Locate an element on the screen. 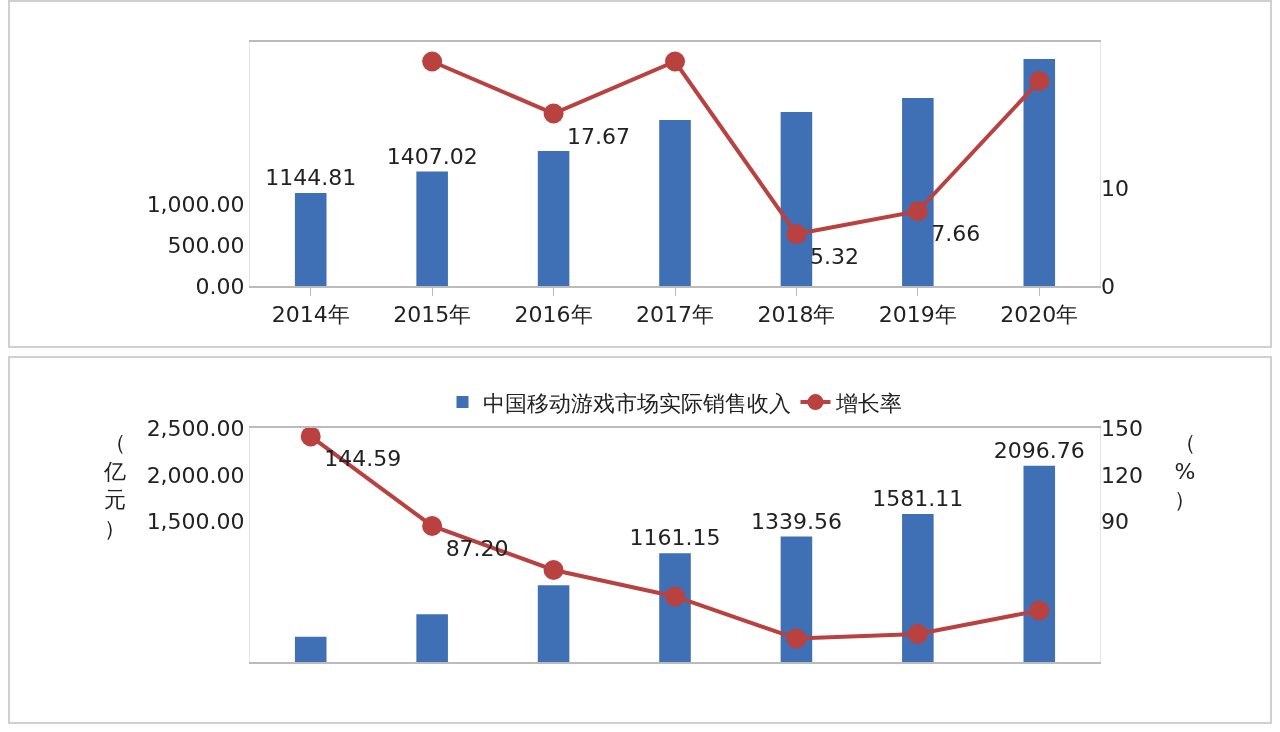 The height and width of the screenshot is (732, 1280). x-tick-label: 2019年 is located at coordinates (917, 315).